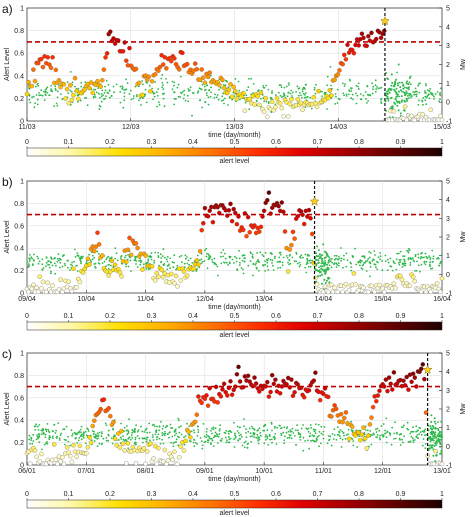 Image resolution: width=474 pixels, height=517 pixels. I want to click on x-axis-label: time (day/month), so click(234, 479).